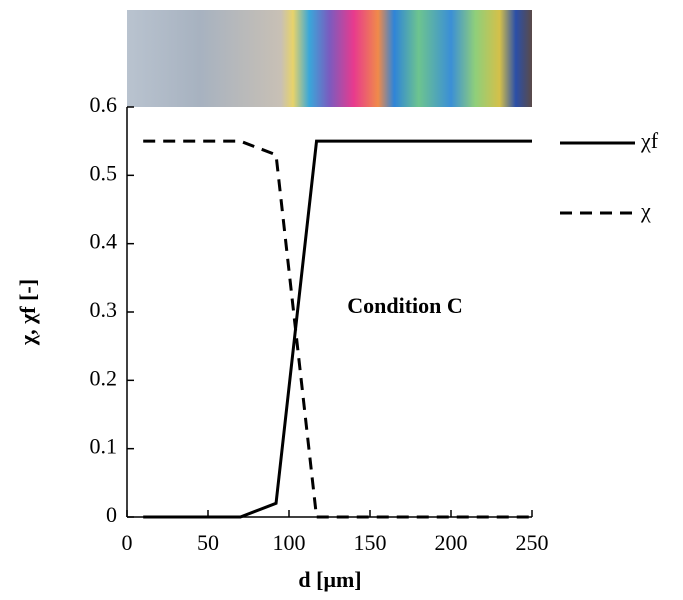 The width and height of the screenshot is (683, 600). I want to click on y-tick-label: 0.3, so click(104, 309).